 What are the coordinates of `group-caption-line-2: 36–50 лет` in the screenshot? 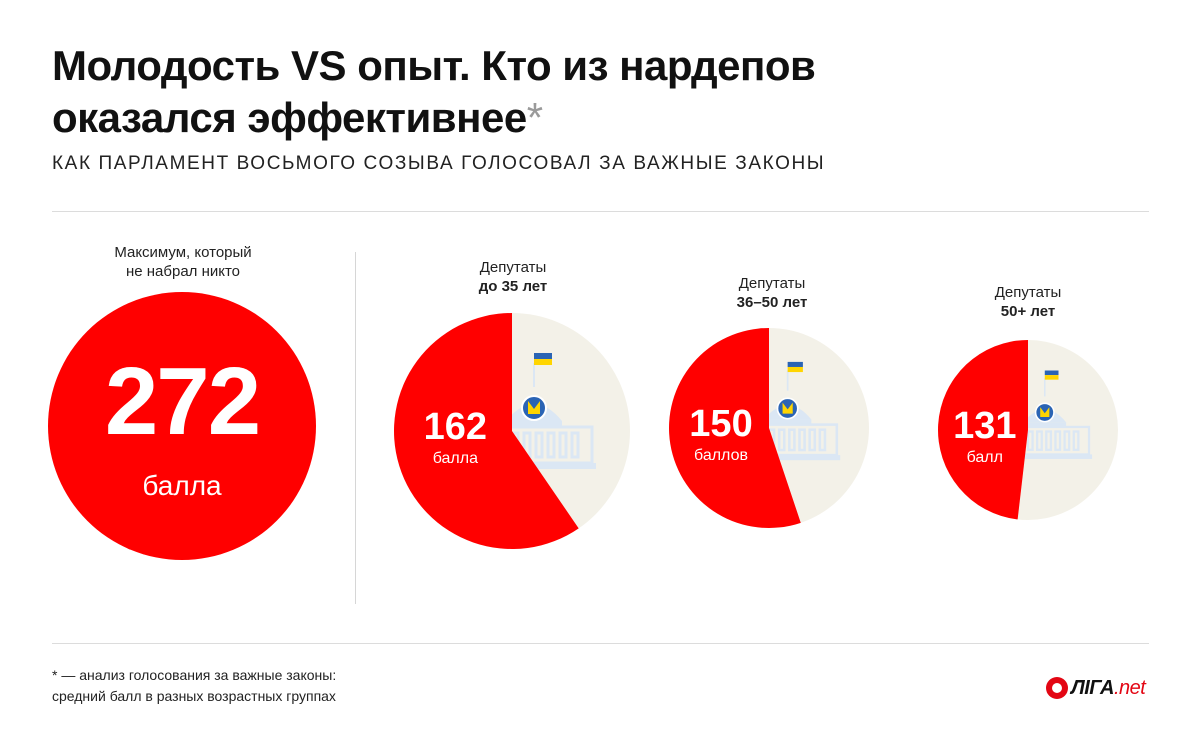 It's located at (772, 302).